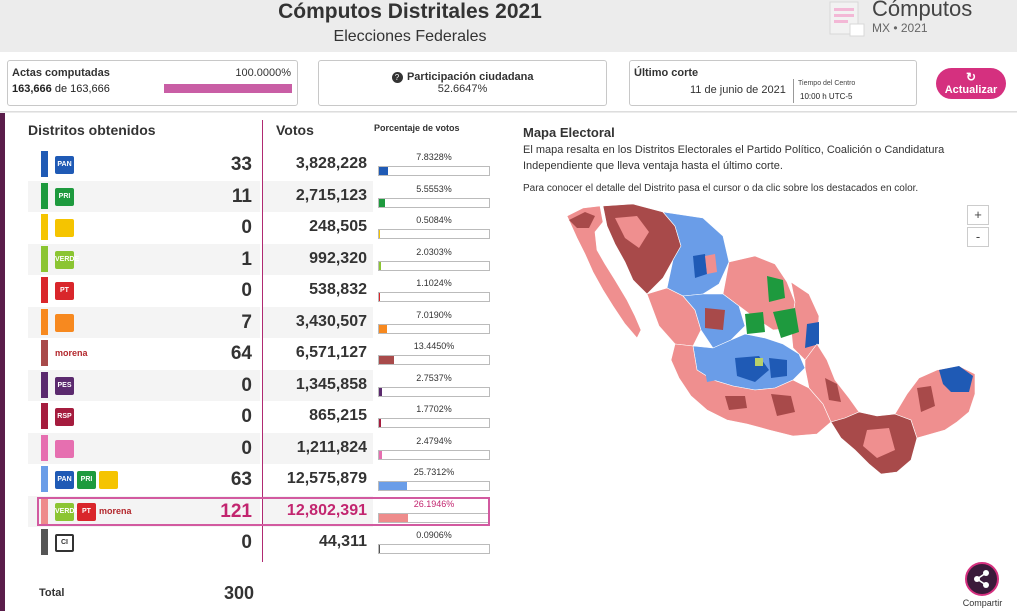 This screenshot has width=1017, height=611. I want to click on votes-cell: 992,320, so click(318, 259).